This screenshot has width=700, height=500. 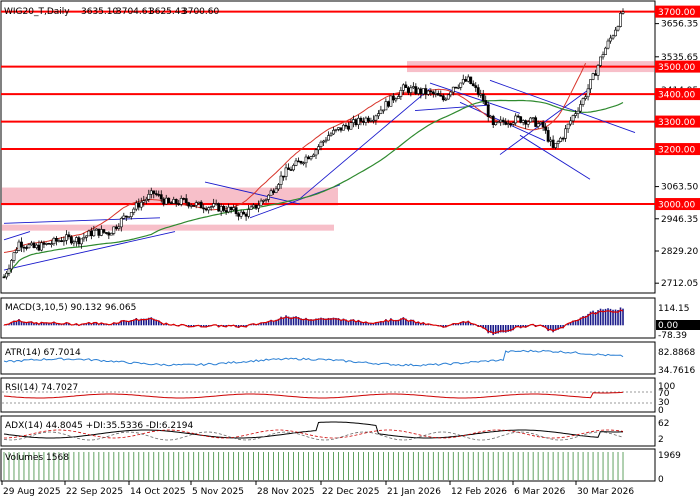 What do you see at coordinates (200, 12) in the screenshot?
I see `close-value: 3700.60` at bounding box center [200, 12].